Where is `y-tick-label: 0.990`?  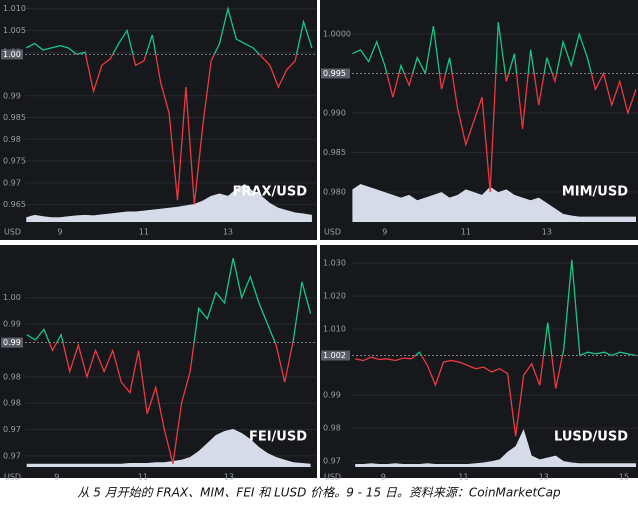
y-tick-label: 0.990 is located at coordinates (334, 112).